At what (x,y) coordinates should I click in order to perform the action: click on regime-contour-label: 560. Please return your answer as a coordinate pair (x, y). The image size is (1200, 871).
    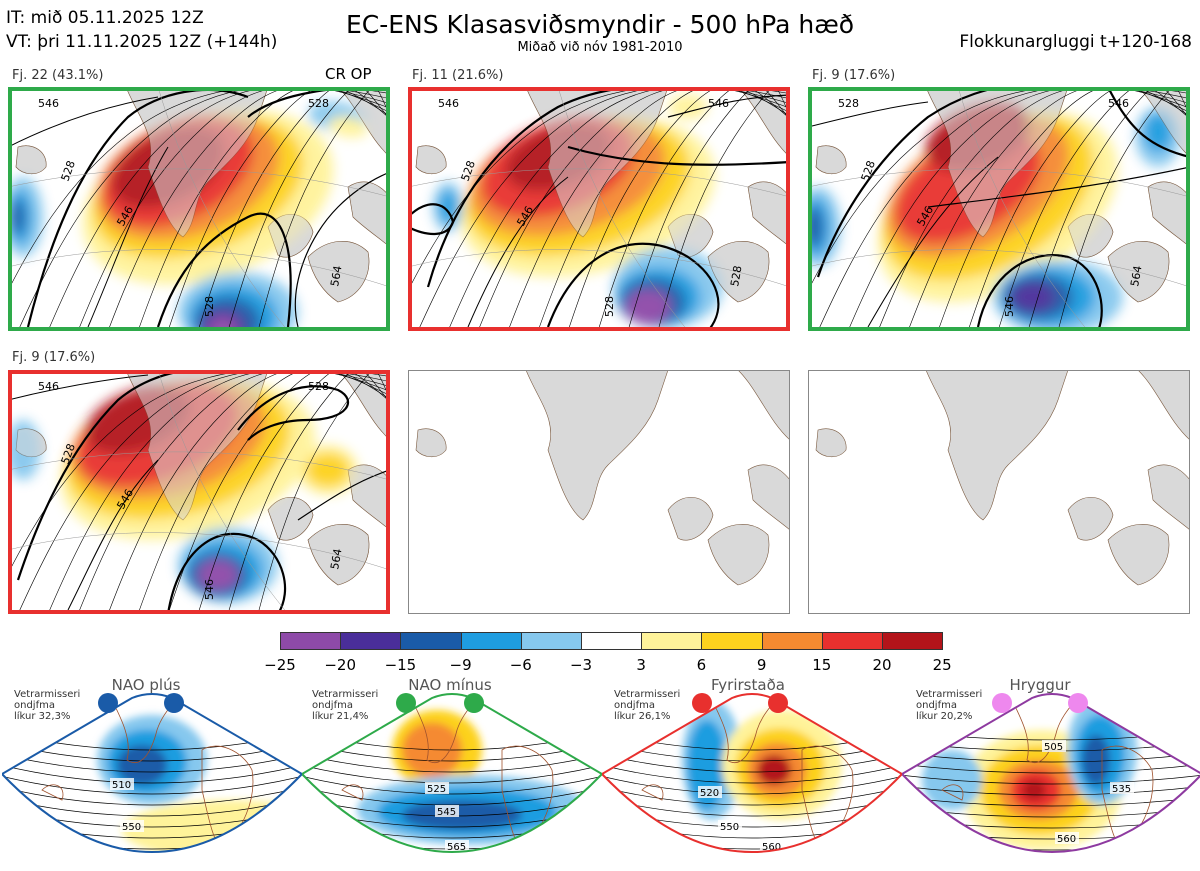
    Looking at the image, I should click on (771, 847).